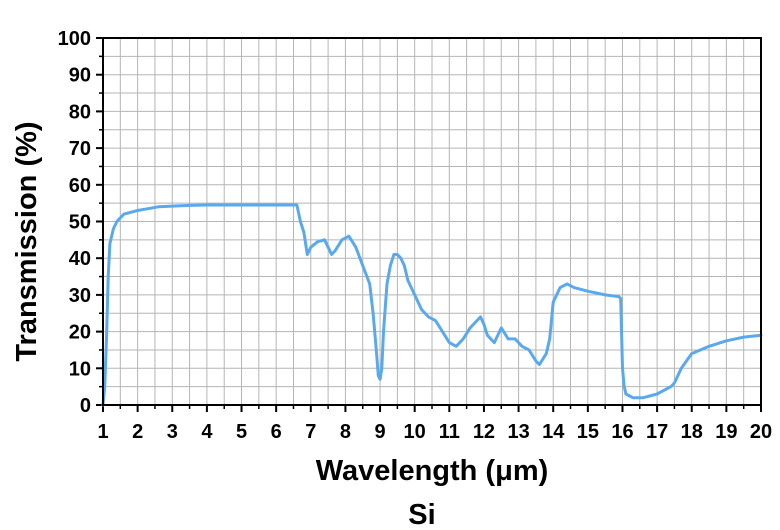  I want to click on x-tick-label: 18, so click(692, 432).